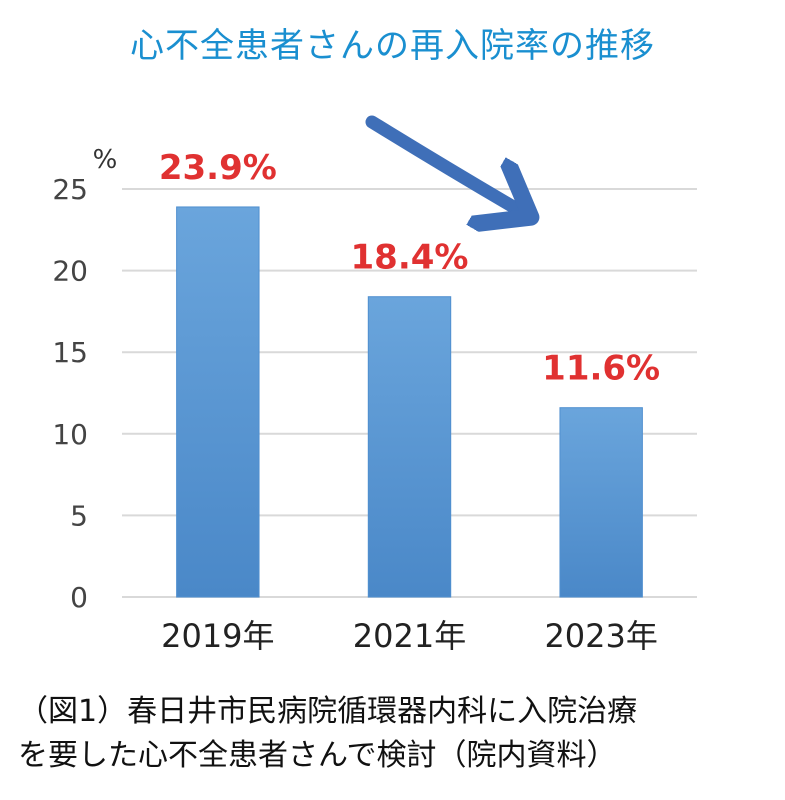  I want to click on data-label-0: 23.9%, so click(218, 168).